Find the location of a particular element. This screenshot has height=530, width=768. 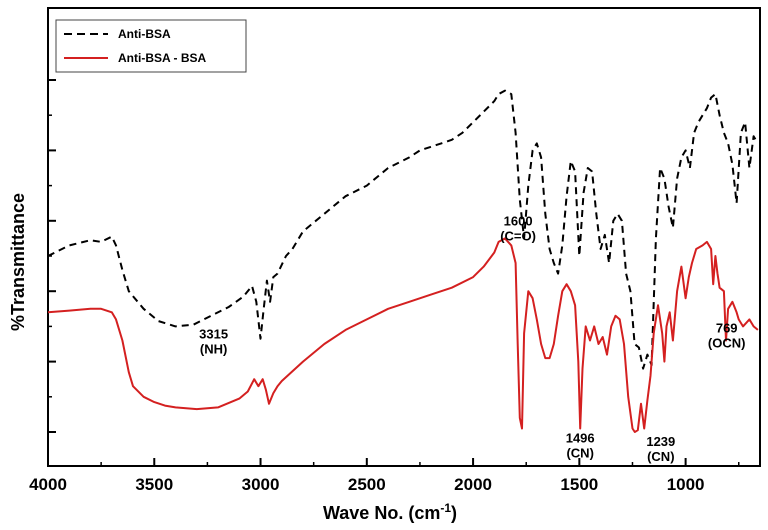

legend-label-anti-bsa: Anti-BSA is located at coordinates (144, 34).